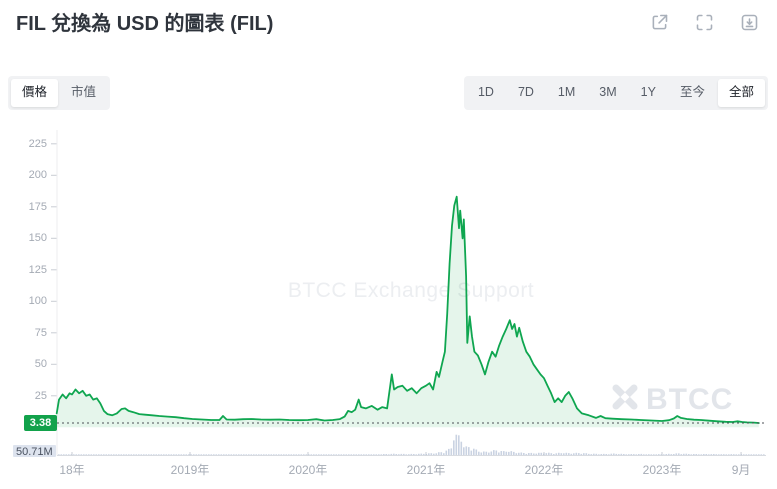 This screenshot has height=489, width=777. I want to click on tab-market-cap: 市值, so click(83, 93).